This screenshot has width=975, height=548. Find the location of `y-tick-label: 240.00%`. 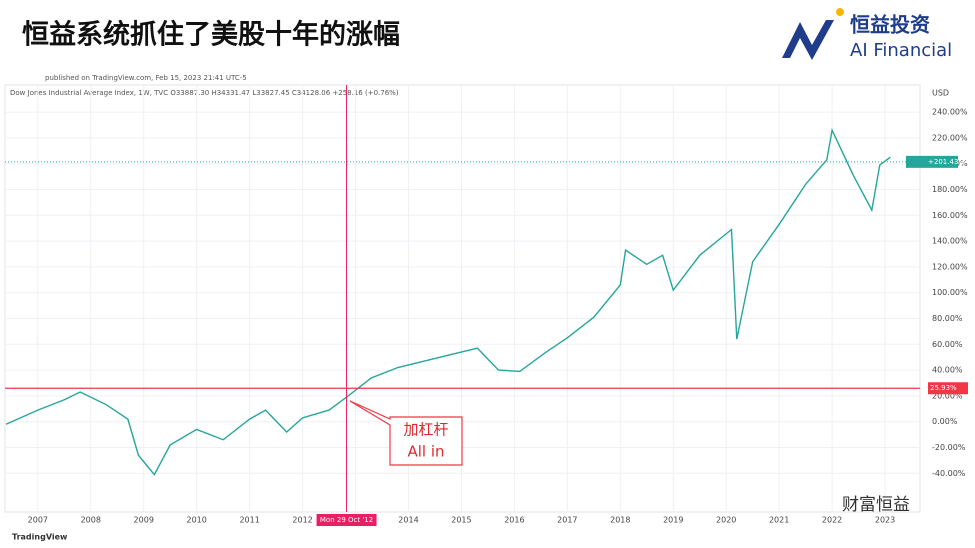

y-tick-label: 240.00% is located at coordinates (950, 112).